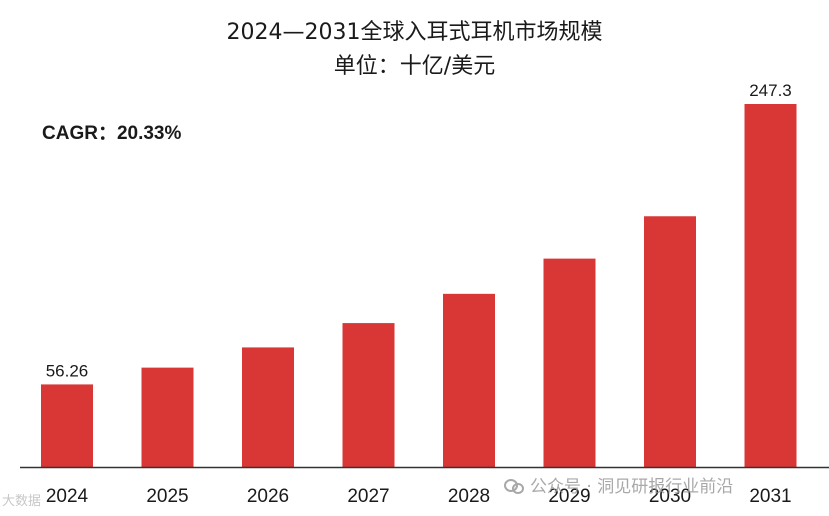  Describe the element at coordinates (268, 407) in the screenshot. I see `bar-2026` at that location.